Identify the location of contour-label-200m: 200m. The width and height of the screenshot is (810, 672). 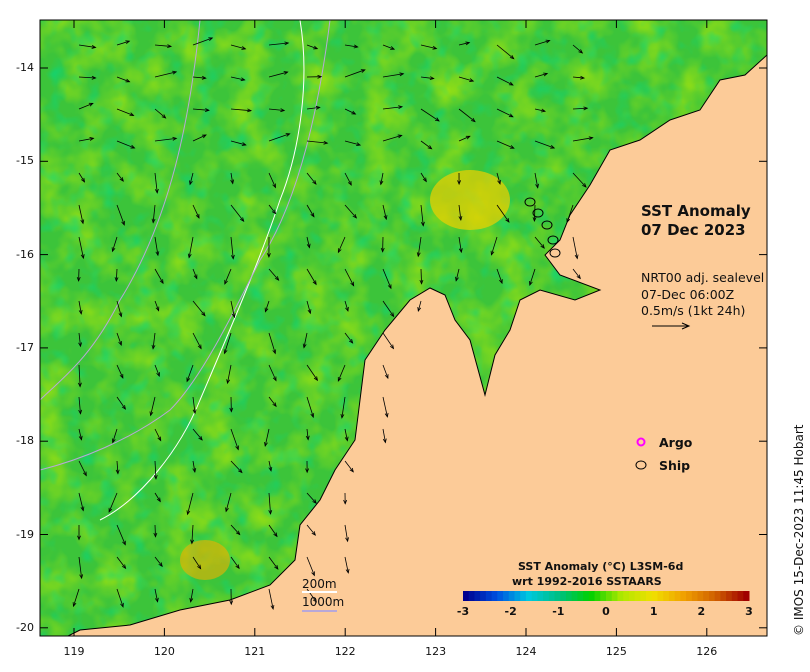
(319, 584).